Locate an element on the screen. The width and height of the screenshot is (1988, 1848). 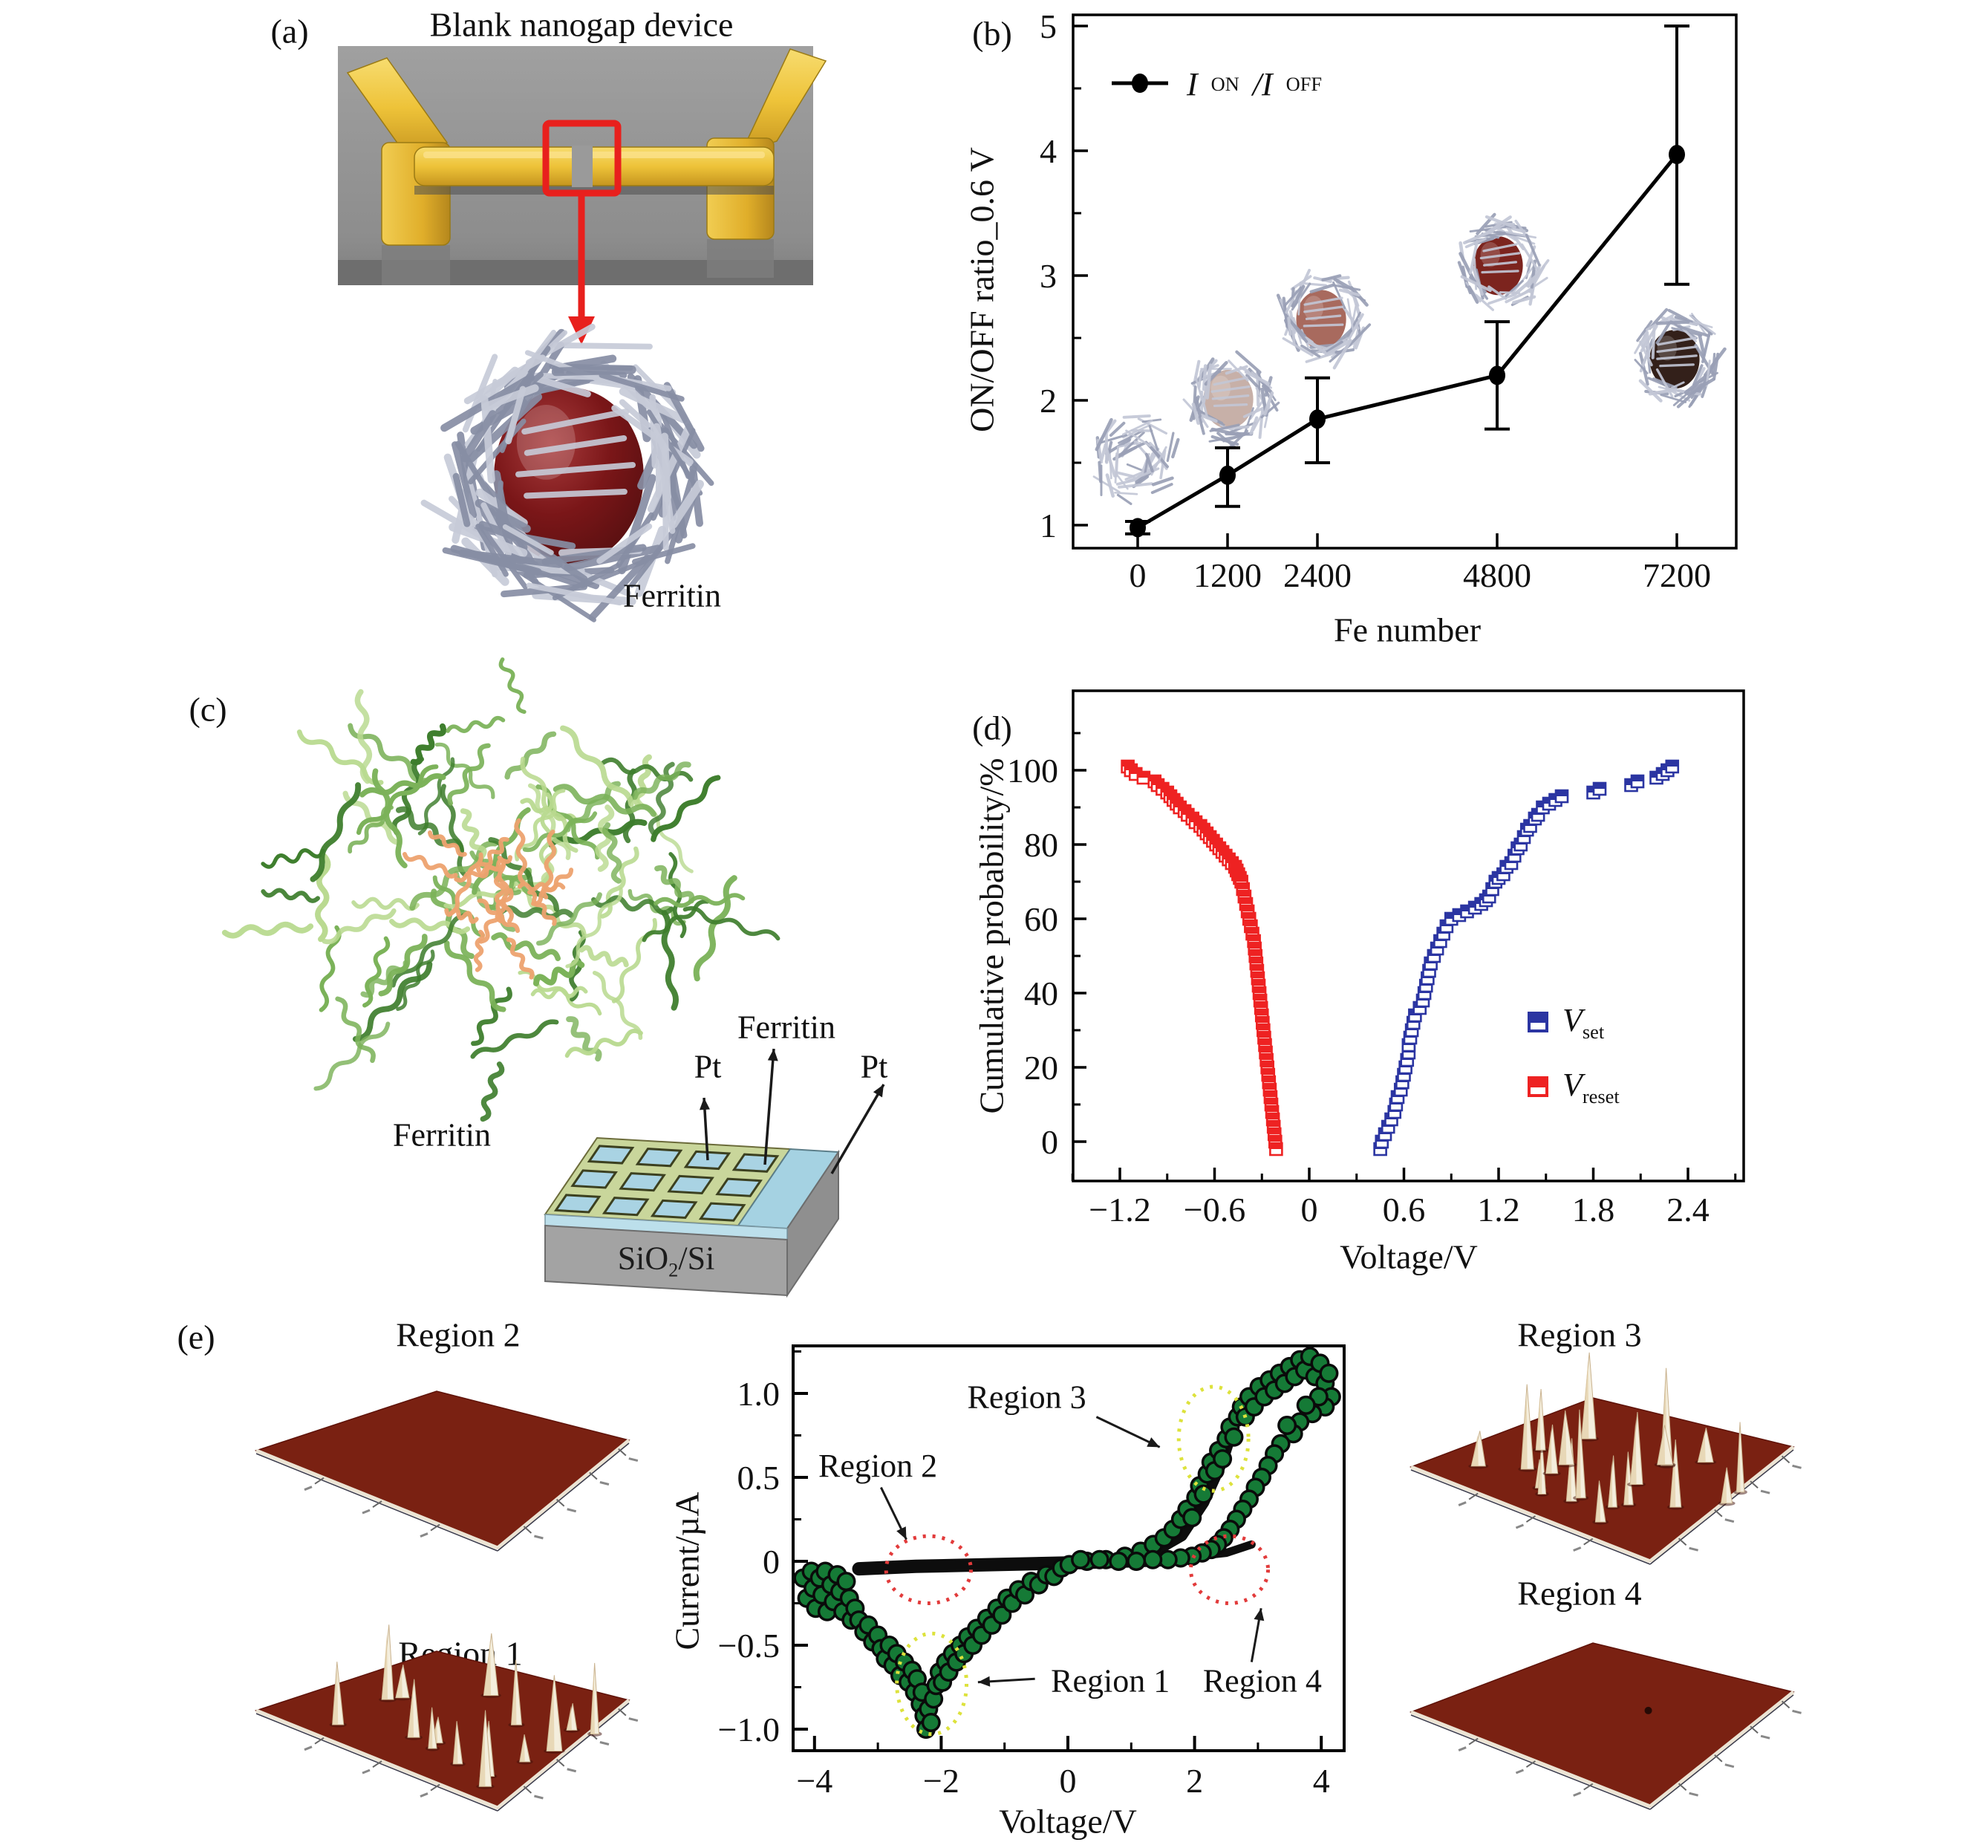
svg-text: 0.5 is located at coordinates (758, 1478).